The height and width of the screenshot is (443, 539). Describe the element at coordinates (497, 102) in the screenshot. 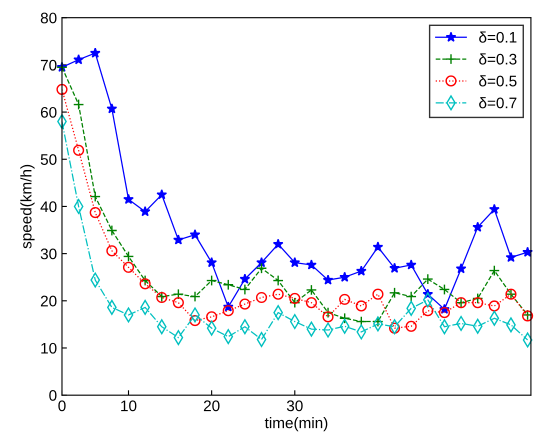

I see `legend-label: δ=0.7` at that location.